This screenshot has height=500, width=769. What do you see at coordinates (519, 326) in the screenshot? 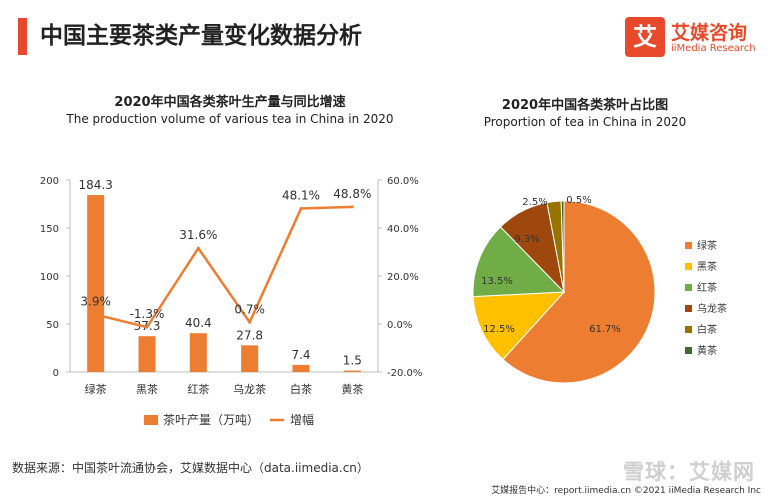
I see `pie-slice-黑茶` at bounding box center [519, 326].